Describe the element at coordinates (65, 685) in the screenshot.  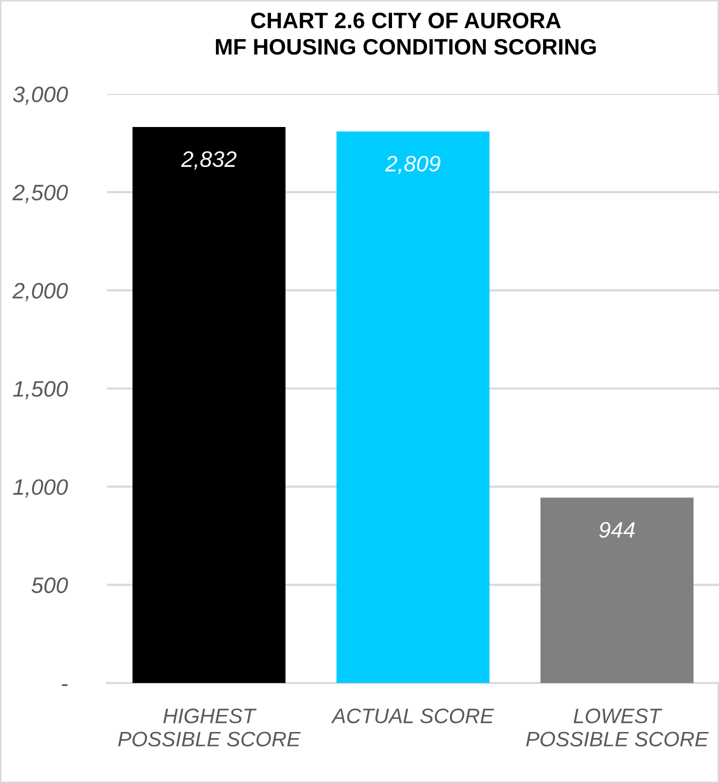
I see `y-tick-label: -` at that location.